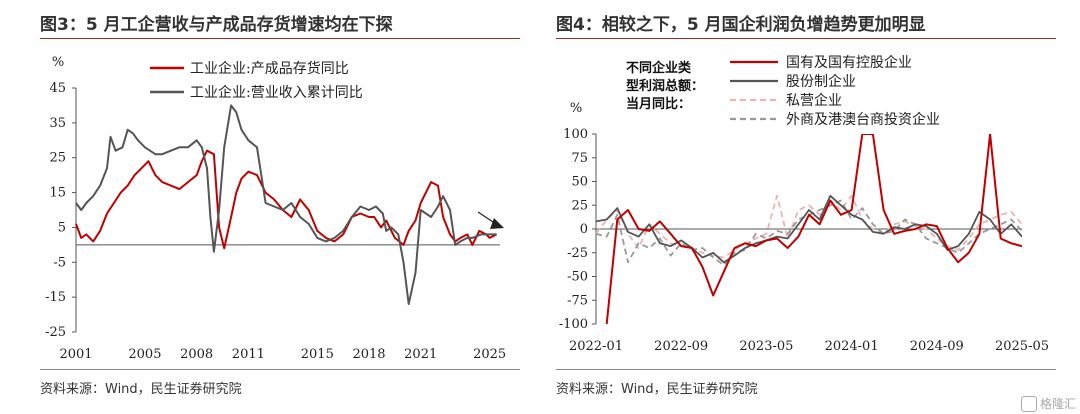  What do you see at coordinates (821, 81) in the screenshot?
I see `right-legend-label: 股份制企业` at bounding box center [821, 81].